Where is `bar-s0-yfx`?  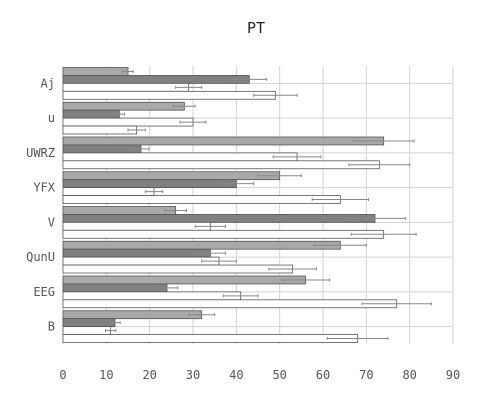
bar-s0-yfx is located at coordinates (171, 176).